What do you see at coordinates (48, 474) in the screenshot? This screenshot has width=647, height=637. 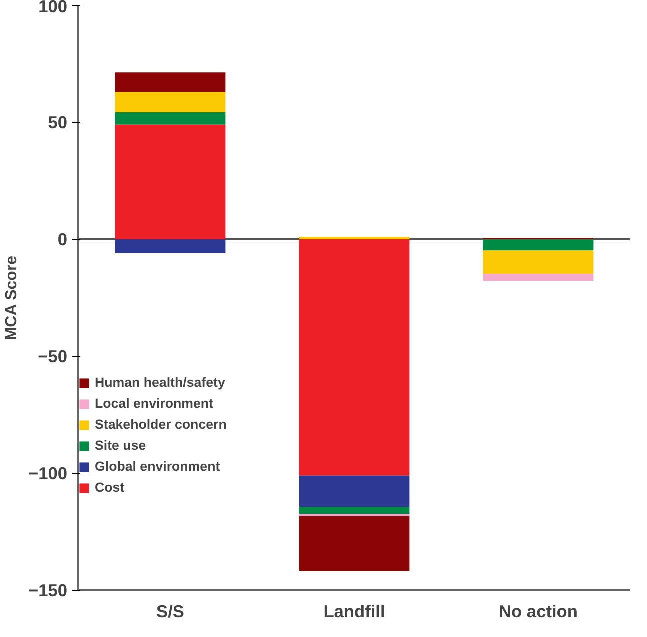 I see `y-tick-label: −100` at bounding box center [48, 474].